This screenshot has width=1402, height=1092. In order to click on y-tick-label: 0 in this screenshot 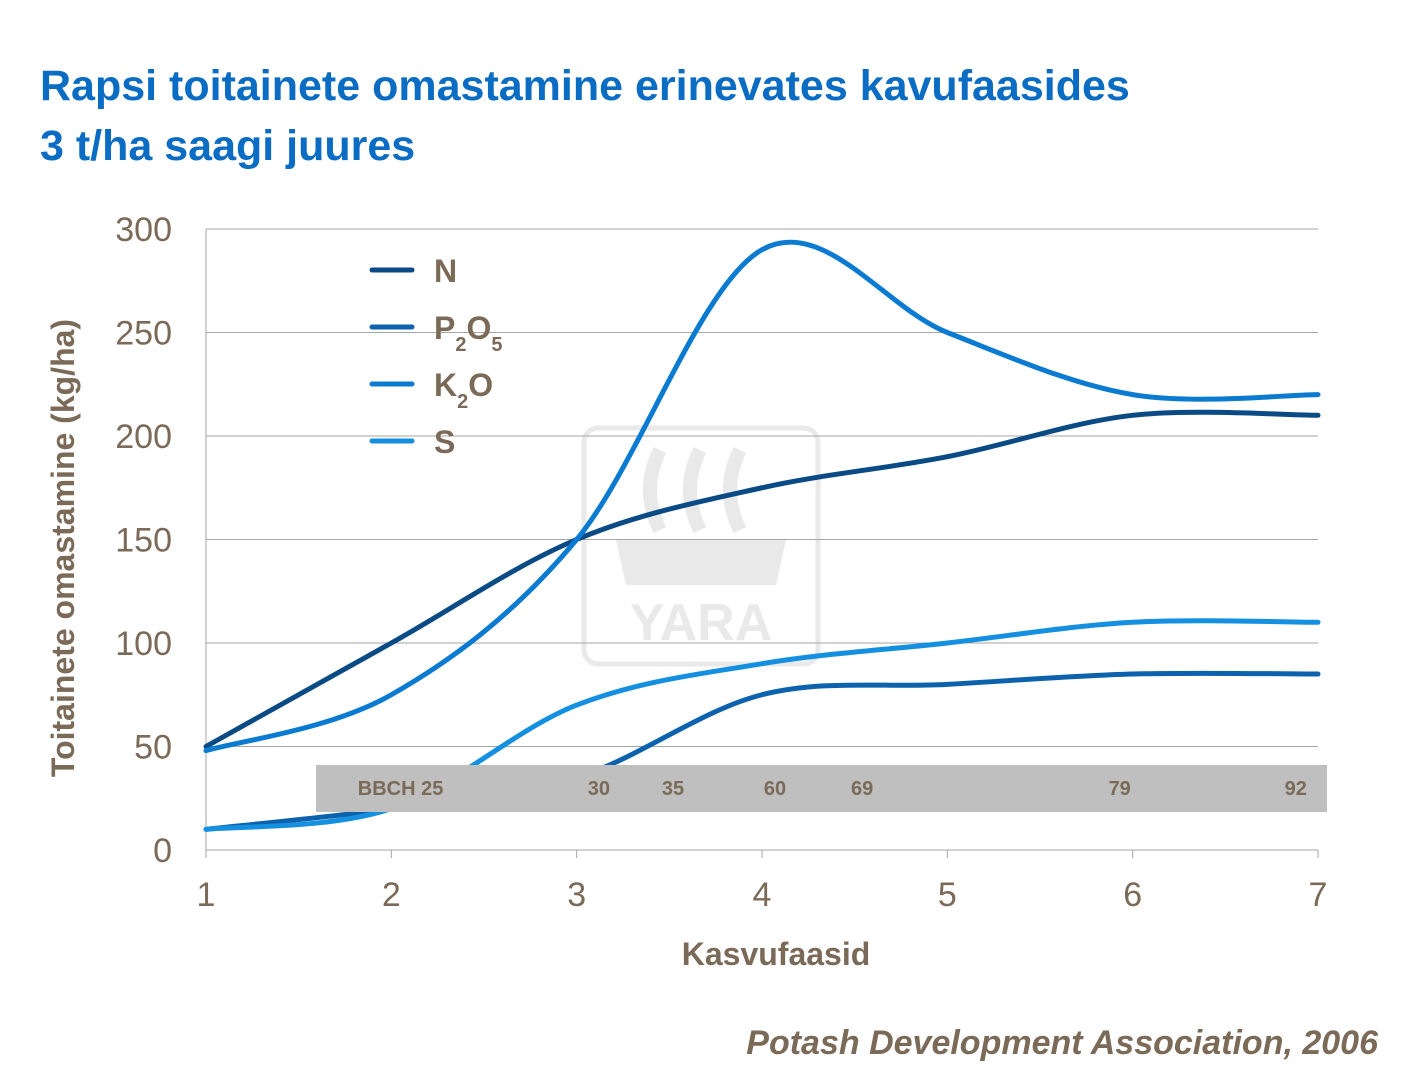, I will do `click(162, 851)`.